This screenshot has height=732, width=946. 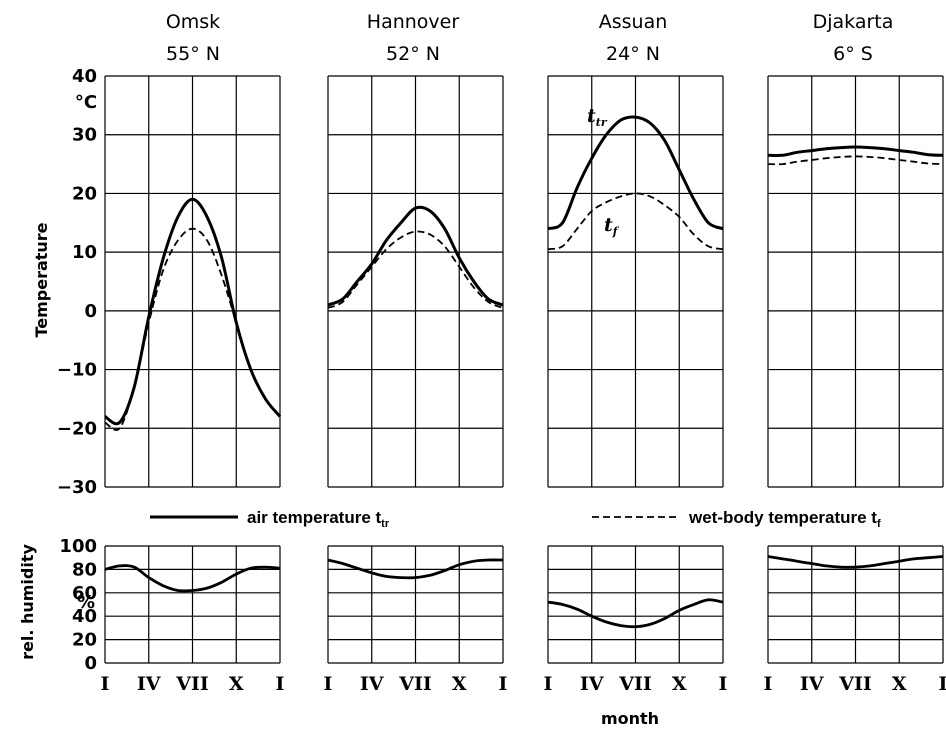 I want to click on temp-tick-label: −30, so click(x=77, y=487).